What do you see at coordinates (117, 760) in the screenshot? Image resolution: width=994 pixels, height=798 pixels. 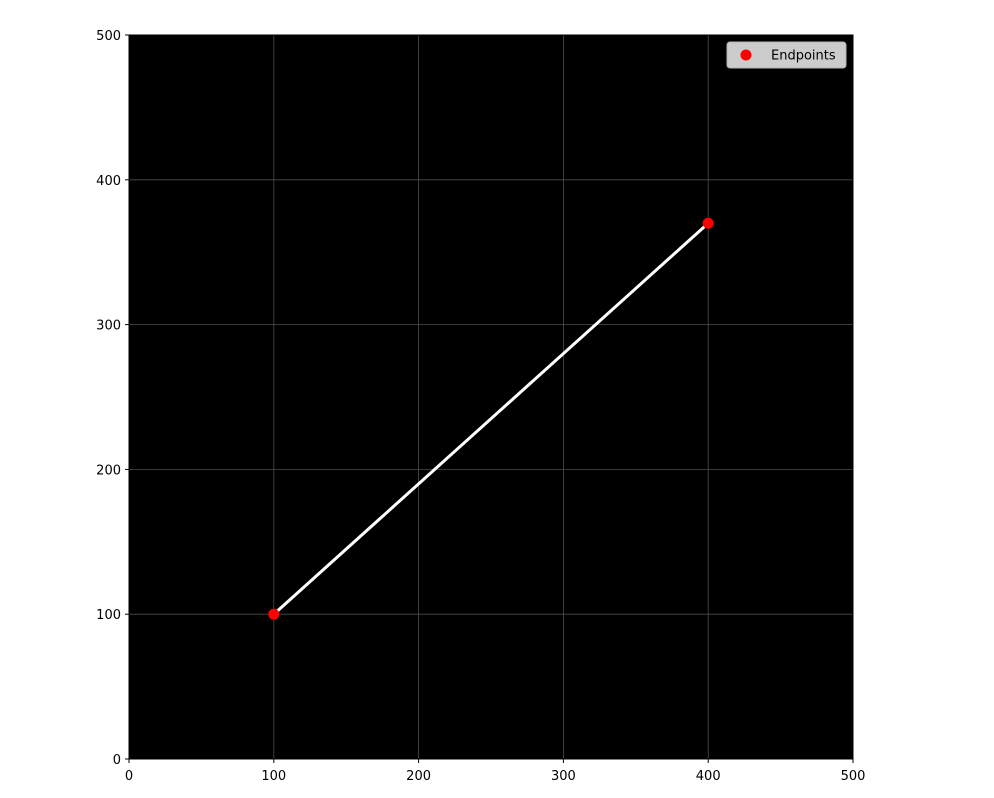 I see `y-tick-label-0: 0` at bounding box center [117, 760].